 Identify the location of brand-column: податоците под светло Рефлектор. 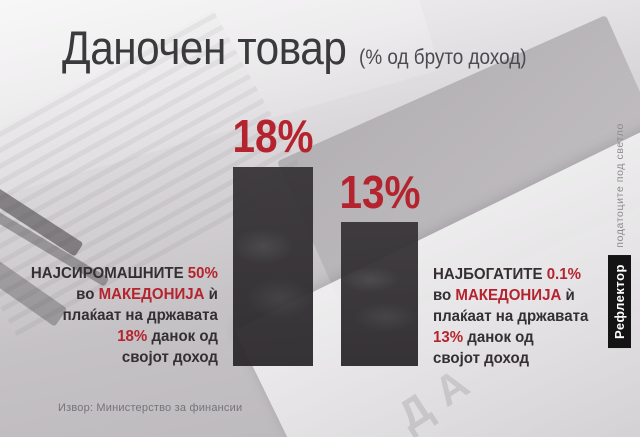
(619, 235).